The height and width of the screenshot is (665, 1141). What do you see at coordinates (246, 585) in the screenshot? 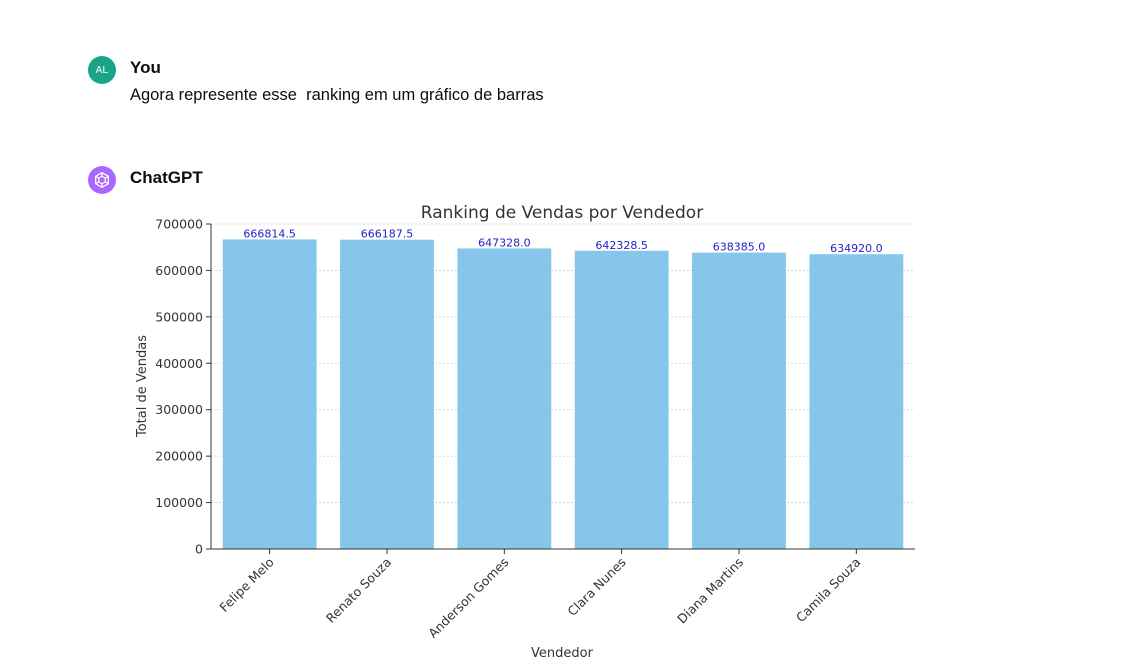
I see `x-tick-label: Felipe Melo` at bounding box center [246, 585].